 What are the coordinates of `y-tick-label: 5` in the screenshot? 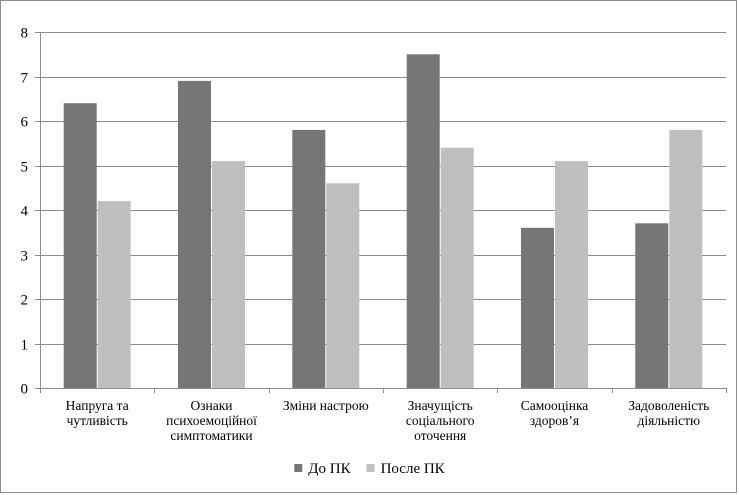 It's located at (25, 168).